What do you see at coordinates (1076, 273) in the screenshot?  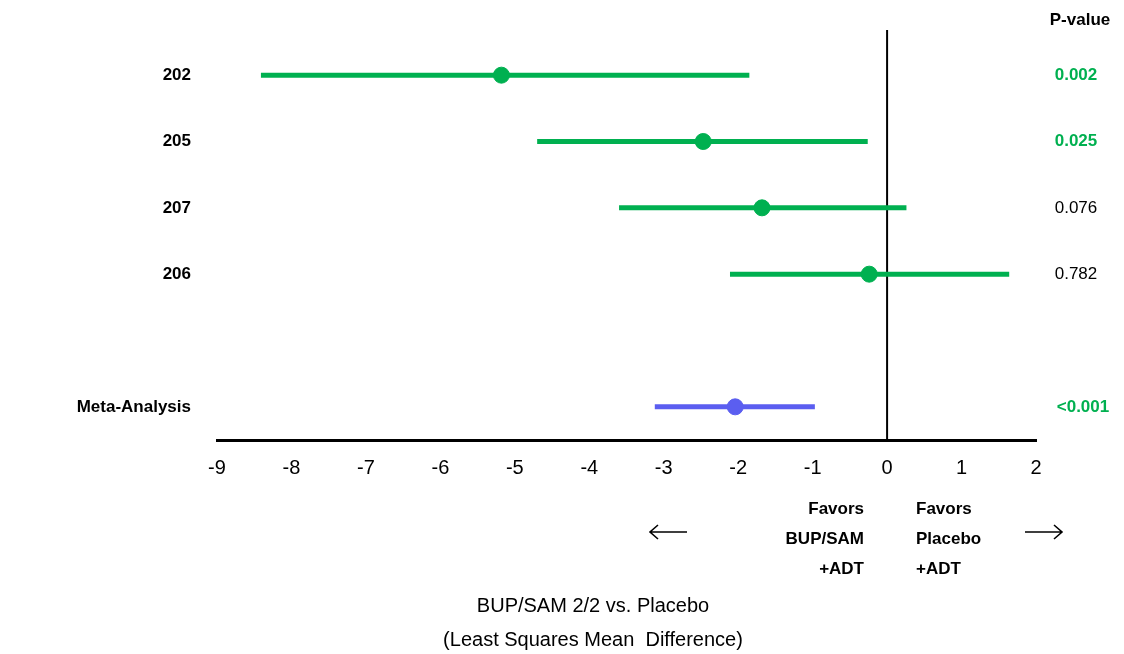 I see `text: 0.782` at bounding box center [1076, 273].